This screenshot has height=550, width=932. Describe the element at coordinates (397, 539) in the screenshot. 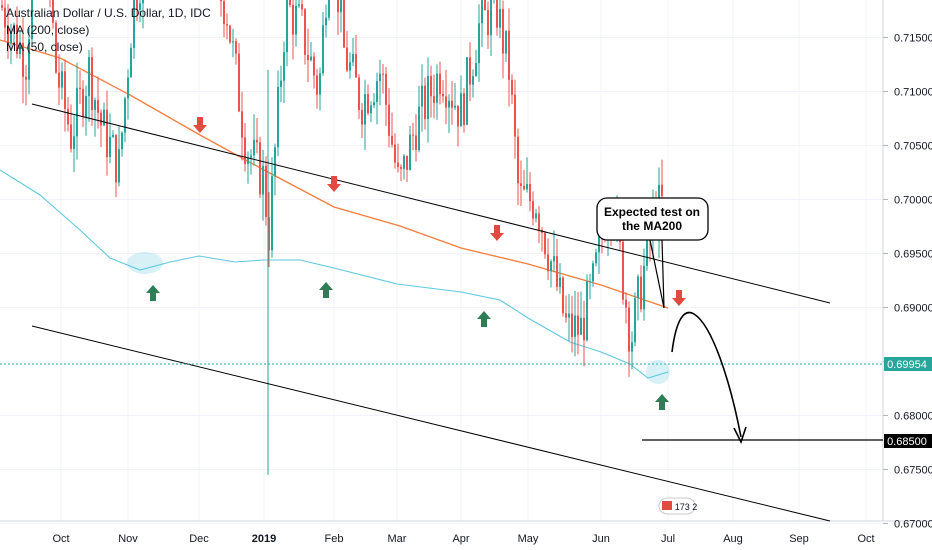

I see `x-tick-label: Mar` at that location.